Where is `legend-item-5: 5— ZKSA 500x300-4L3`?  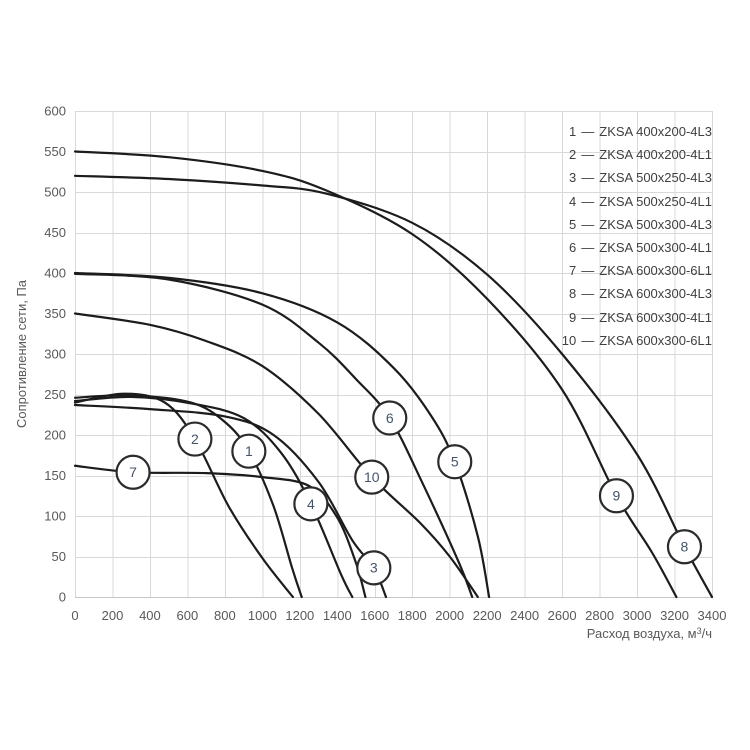
legend-item-5: 5— ZKSA 500x300-4L3 is located at coordinates (635, 224).